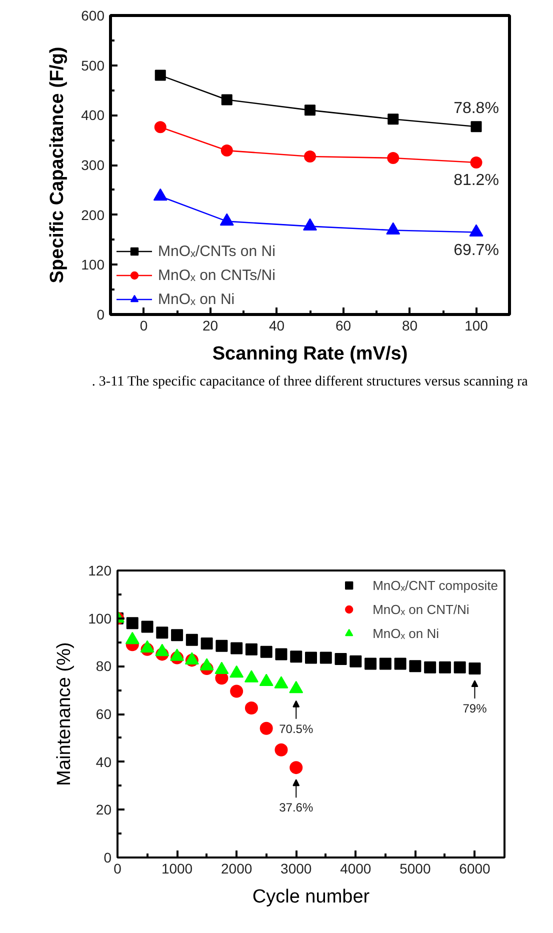  Describe the element at coordinates (310, 382) in the screenshot. I see `text: . 3-11 The specific capacitance of three different structures versus scanning ra` at that location.